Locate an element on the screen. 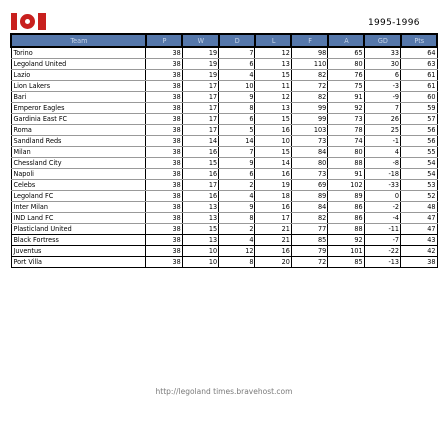 The width and height of the screenshot is (448, 430). stat-cell-w: 14 is located at coordinates (200, 141).